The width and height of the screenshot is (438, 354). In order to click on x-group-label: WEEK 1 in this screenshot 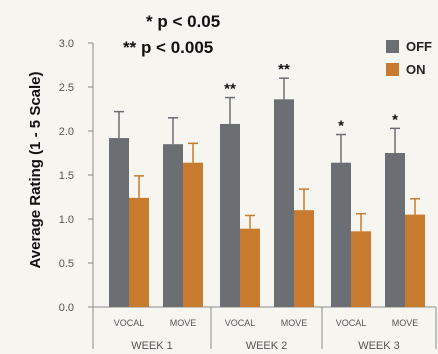, I will do `click(152, 344)`.